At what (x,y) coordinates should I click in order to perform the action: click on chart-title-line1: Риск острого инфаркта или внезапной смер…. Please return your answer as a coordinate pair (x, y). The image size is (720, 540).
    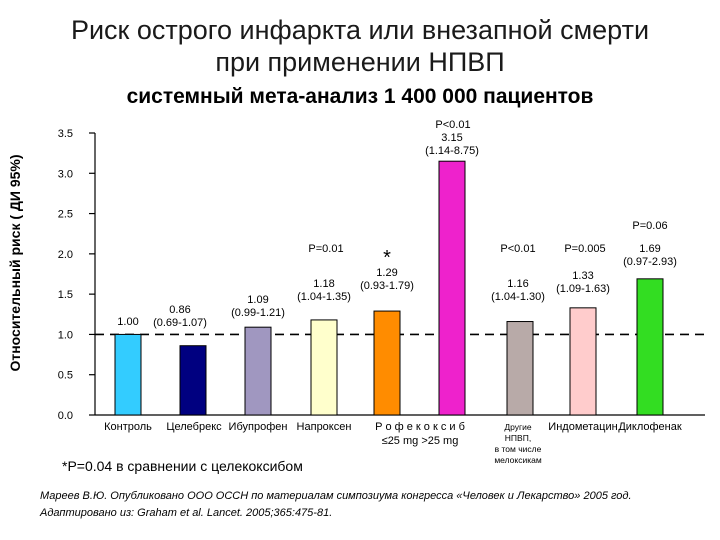
    Looking at the image, I should click on (360, 30).